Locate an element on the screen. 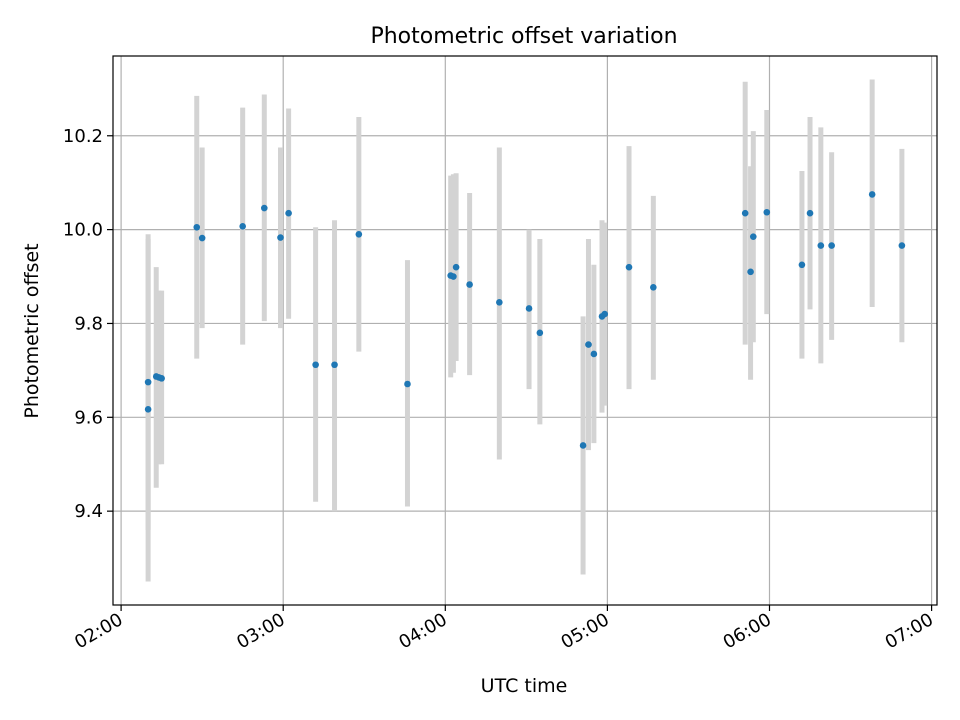 Image resolution: width=960 pixels, height=720 pixels. x-axis-label: UTC time is located at coordinates (524, 686).